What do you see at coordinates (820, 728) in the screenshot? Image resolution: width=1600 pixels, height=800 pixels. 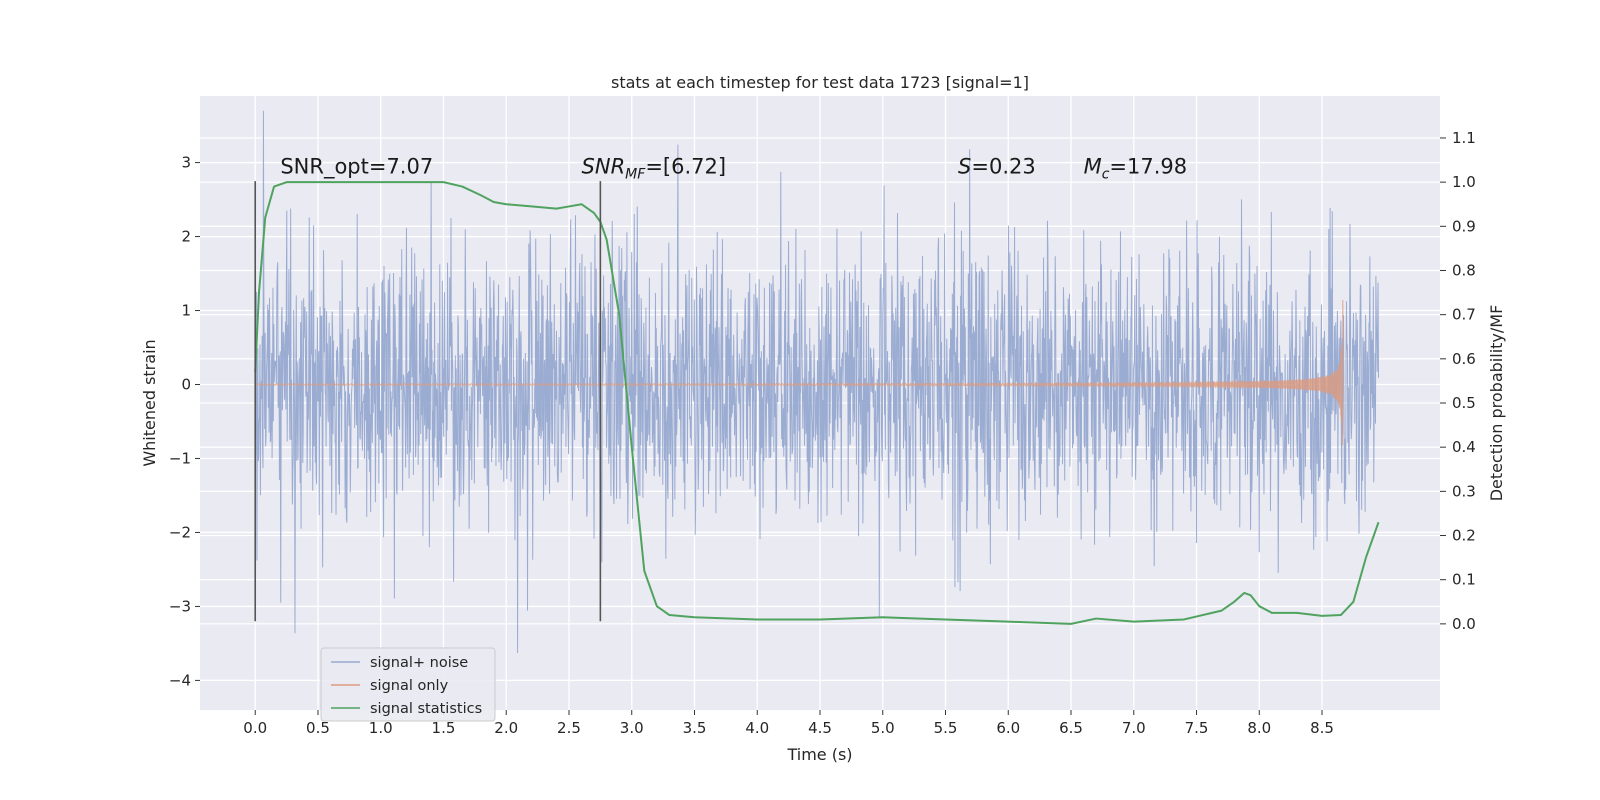 I see `x-tick-label: 4.5` at bounding box center [820, 728].